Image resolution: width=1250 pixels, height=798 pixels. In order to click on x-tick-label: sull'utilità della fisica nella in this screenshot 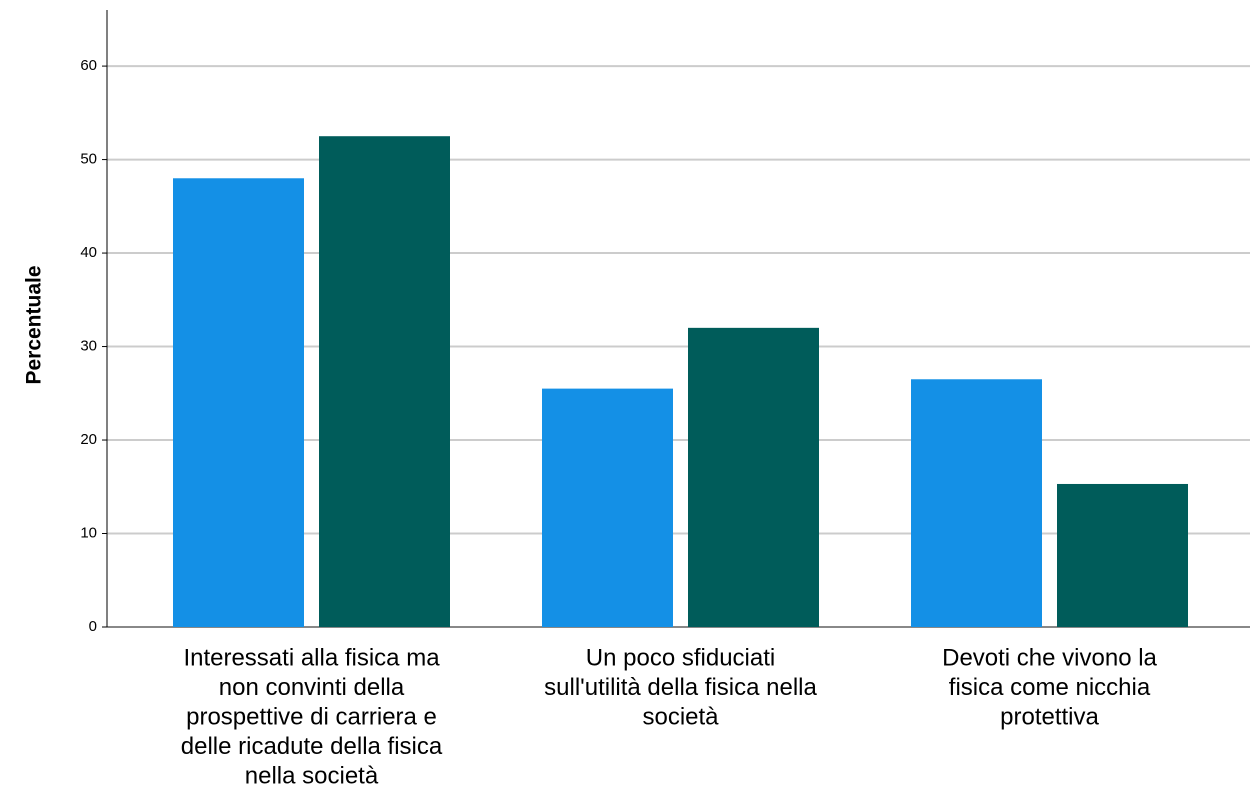, I will do `click(680, 687)`.